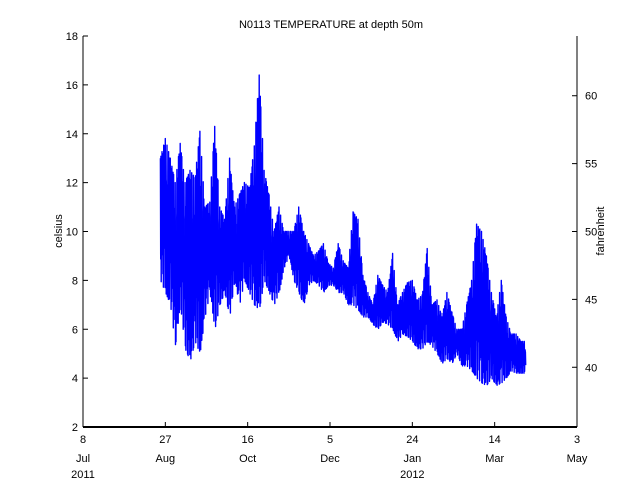  I want to click on chart-title: N0113 TEMPERATURE at depth 50m, so click(331, 25).